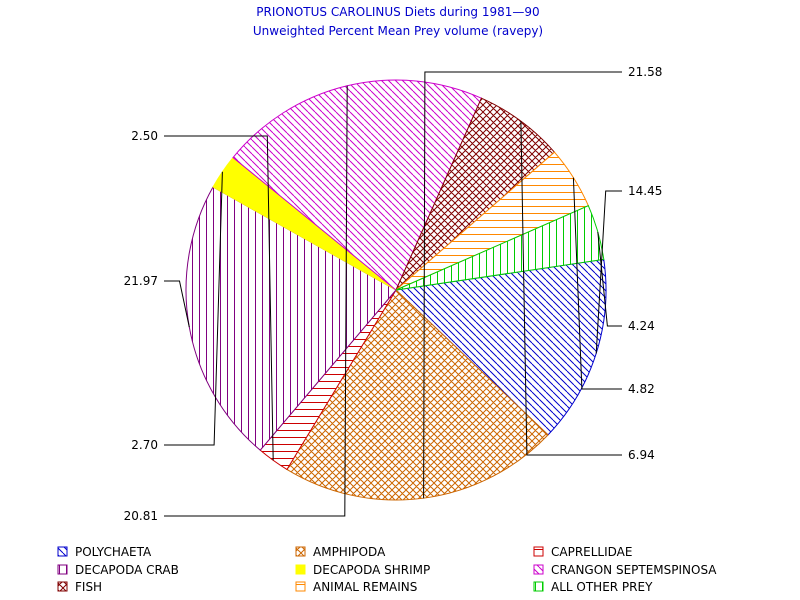  What do you see at coordinates (602, 587) in the screenshot?
I see `legend-label: ALL OTHER PREY` at bounding box center [602, 587].